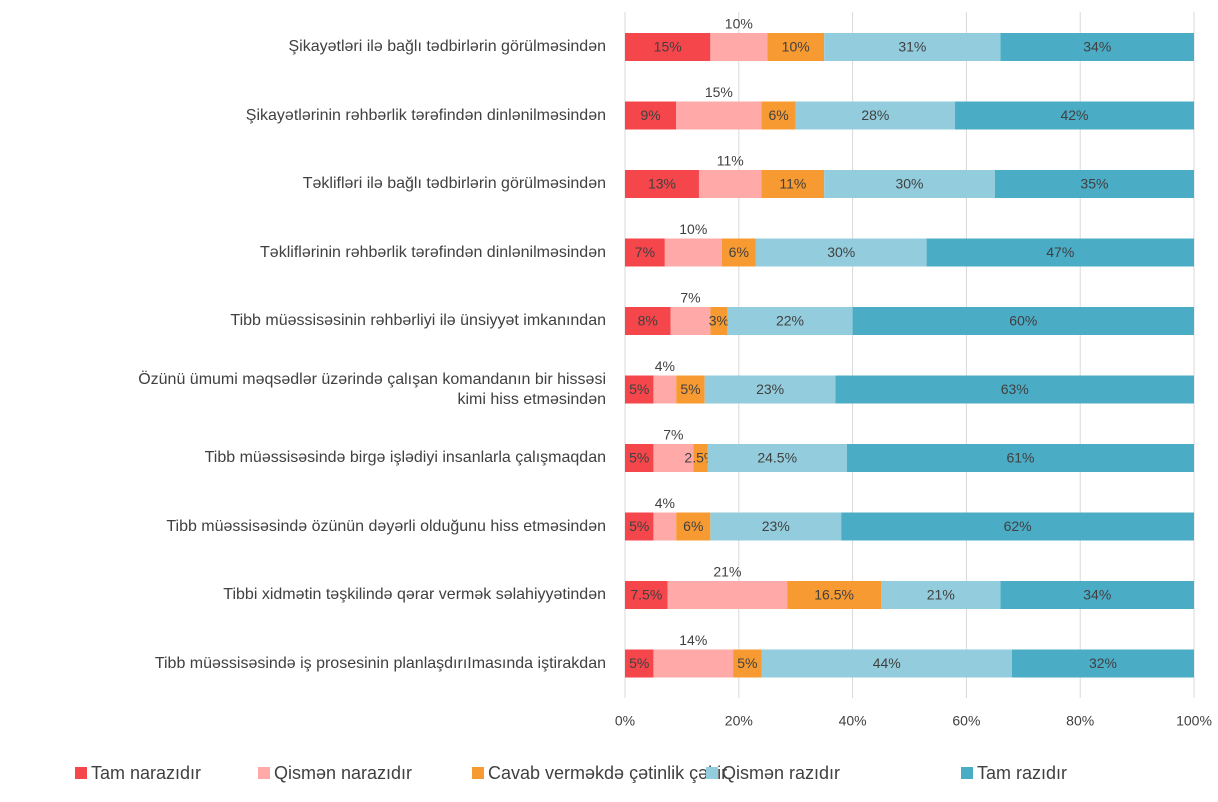 Image resolution: width=1218 pixels, height=802 pixels. I want to click on data-label: 47%, so click(1060, 252).